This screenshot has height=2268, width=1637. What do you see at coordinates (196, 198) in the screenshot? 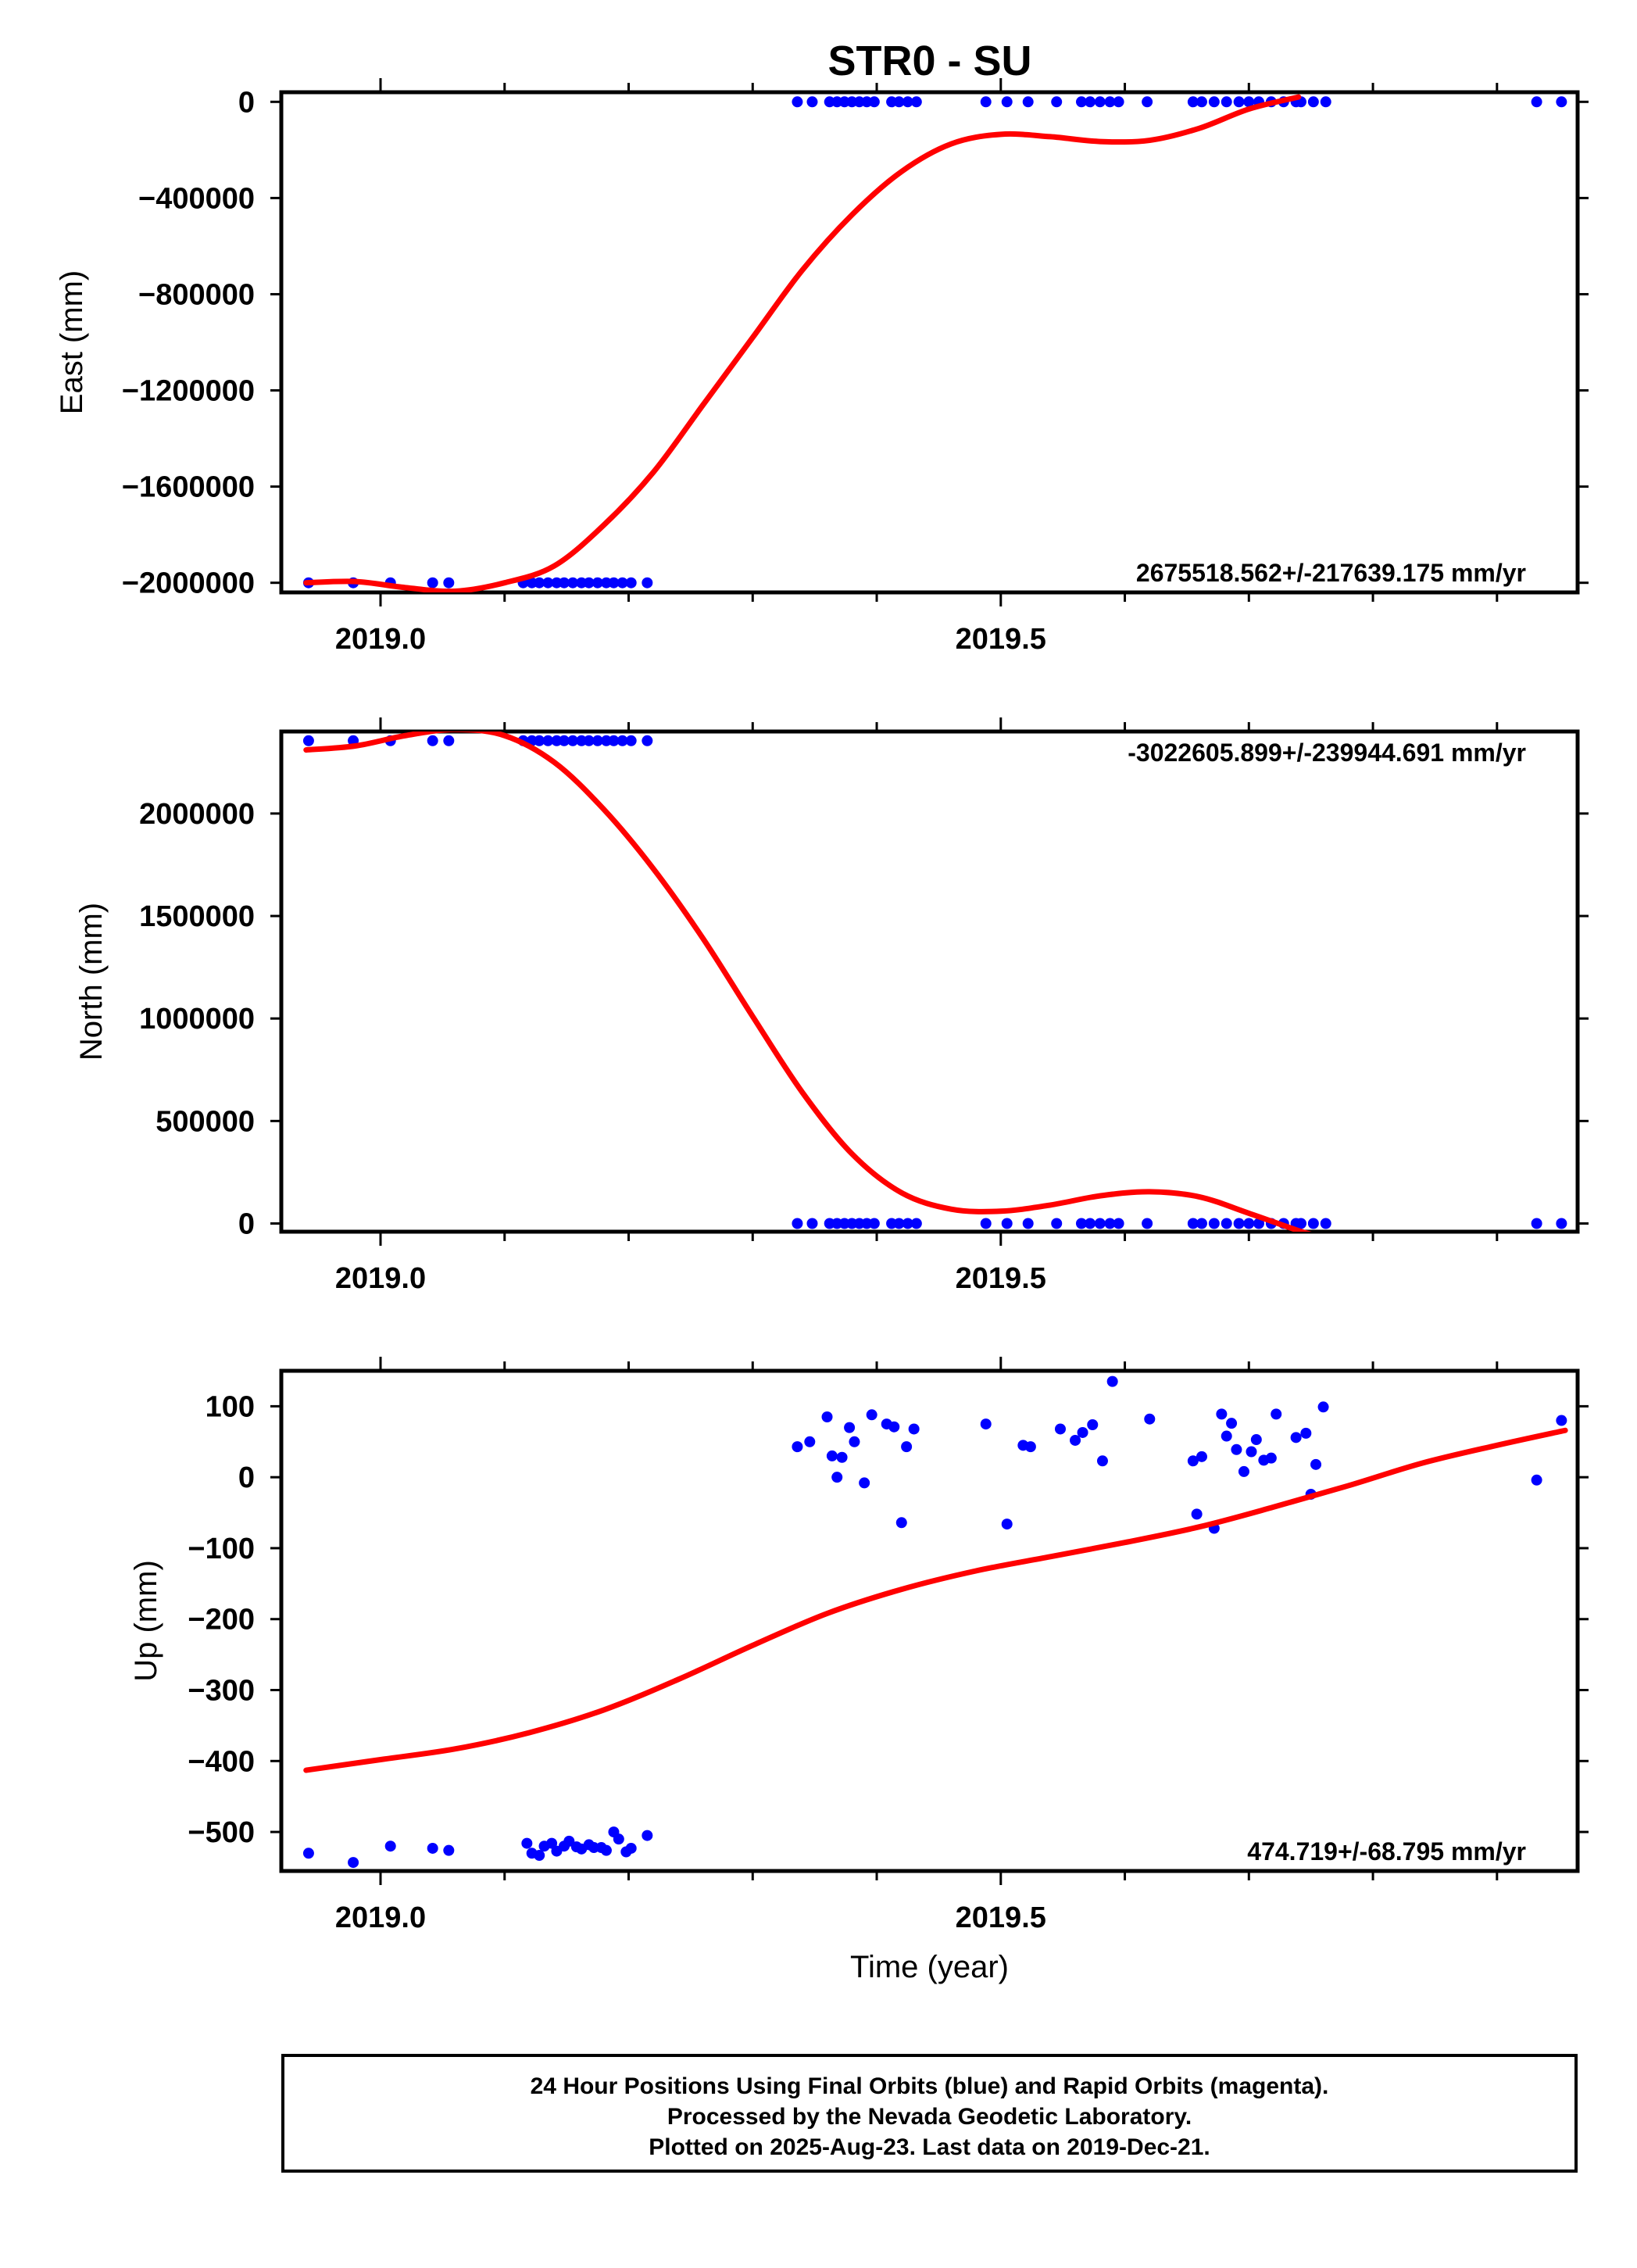
I see `y-tick-label: −400000` at bounding box center [196, 198].